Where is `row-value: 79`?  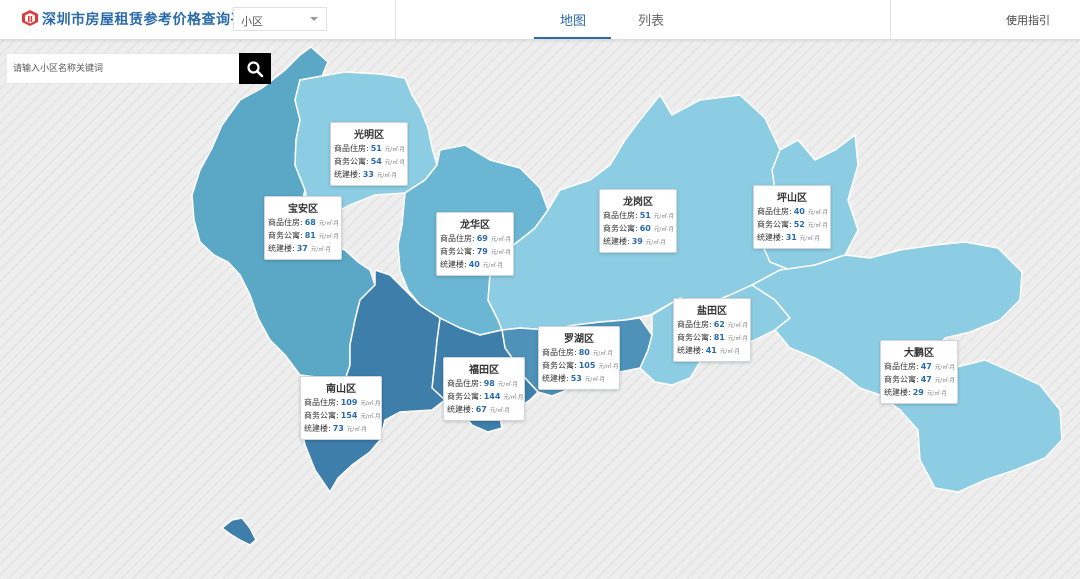
row-value: 79 is located at coordinates (482, 251).